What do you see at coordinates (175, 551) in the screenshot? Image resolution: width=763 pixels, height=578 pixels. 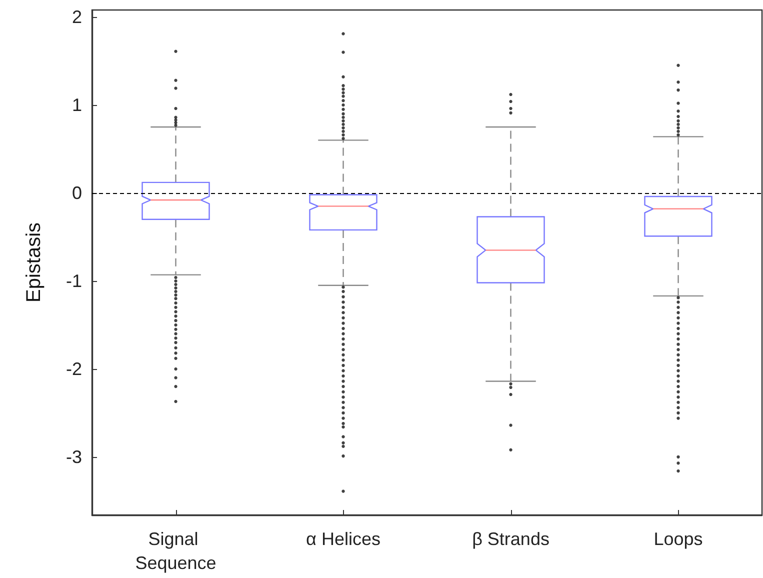 I see `x-tick-label: Signal Sequence` at bounding box center [175, 551].